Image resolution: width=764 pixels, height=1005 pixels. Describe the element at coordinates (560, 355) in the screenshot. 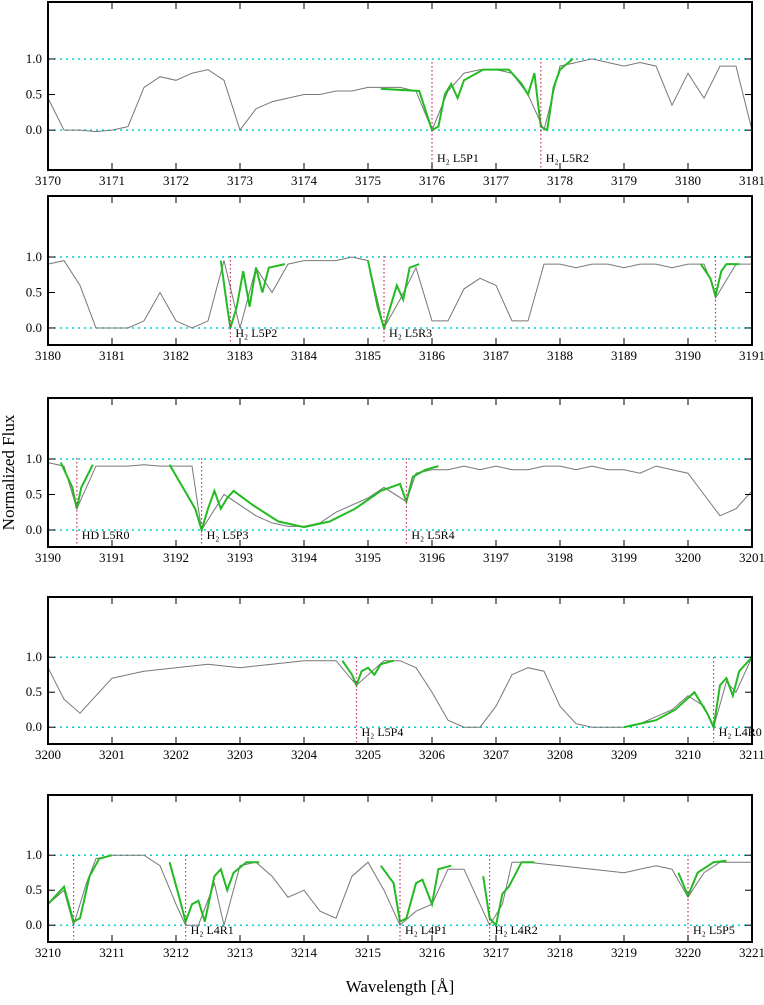

I see `x-tick-label: 3188` at that location.